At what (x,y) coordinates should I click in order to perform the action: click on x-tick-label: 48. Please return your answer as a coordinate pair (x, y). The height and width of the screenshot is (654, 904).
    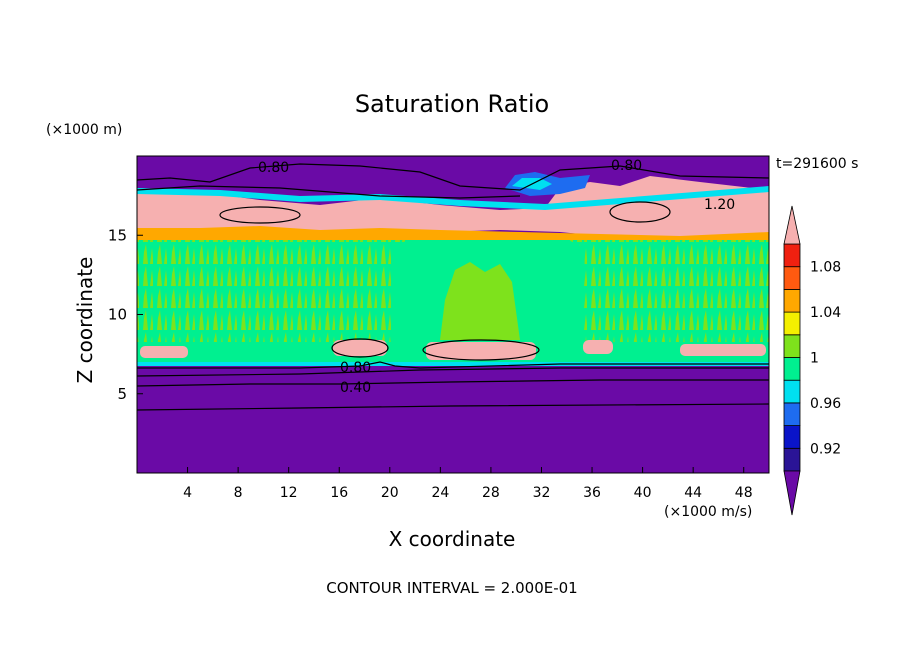
    Looking at the image, I should click on (744, 493).